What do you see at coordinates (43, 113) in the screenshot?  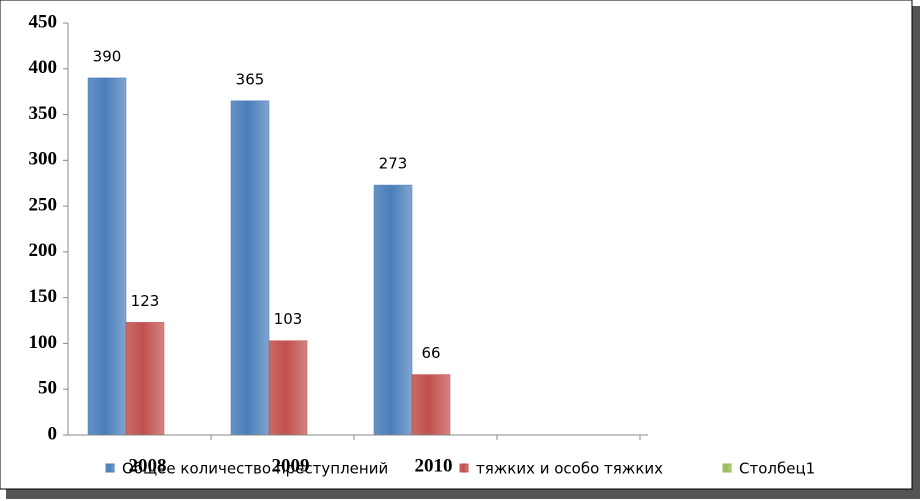 I see `y-tick-label: 350` at bounding box center [43, 113].